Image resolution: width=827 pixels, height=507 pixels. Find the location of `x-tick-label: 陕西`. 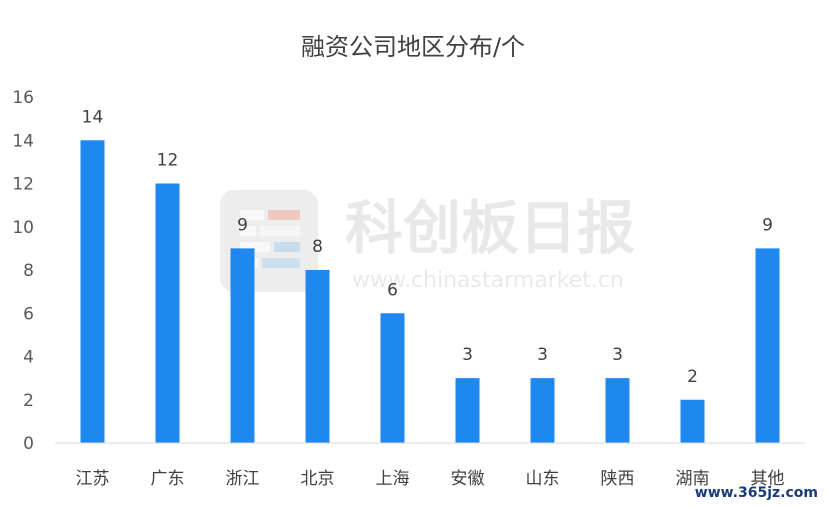

x-tick-label: 陕西 is located at coordinates (618, 479).